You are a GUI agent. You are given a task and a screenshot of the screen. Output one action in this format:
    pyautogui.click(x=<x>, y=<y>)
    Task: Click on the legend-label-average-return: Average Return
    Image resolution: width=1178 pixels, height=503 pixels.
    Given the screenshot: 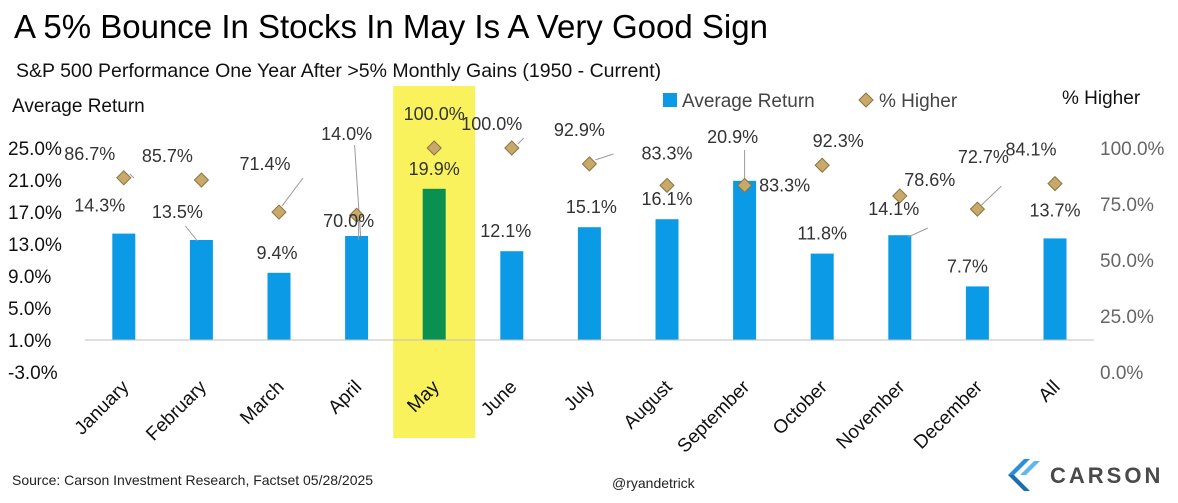 What is the action you would take?
    pyautogui.click(x=748, y=101)
    